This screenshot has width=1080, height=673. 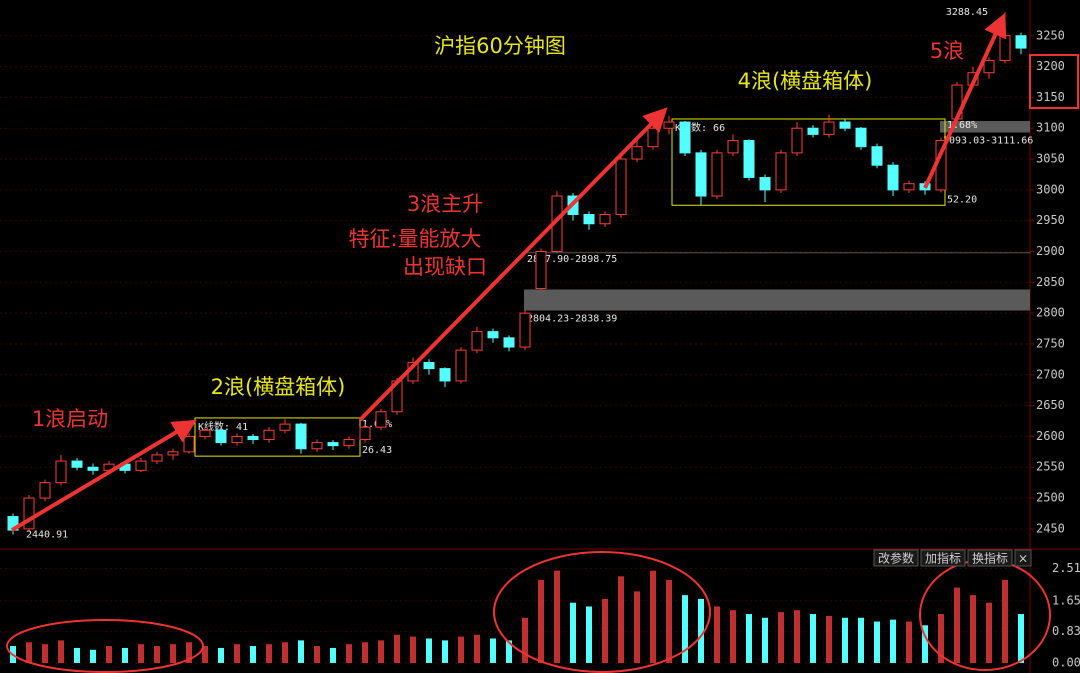 I want to click on y-tick-label: 3200, so click(x=1050, y=66).